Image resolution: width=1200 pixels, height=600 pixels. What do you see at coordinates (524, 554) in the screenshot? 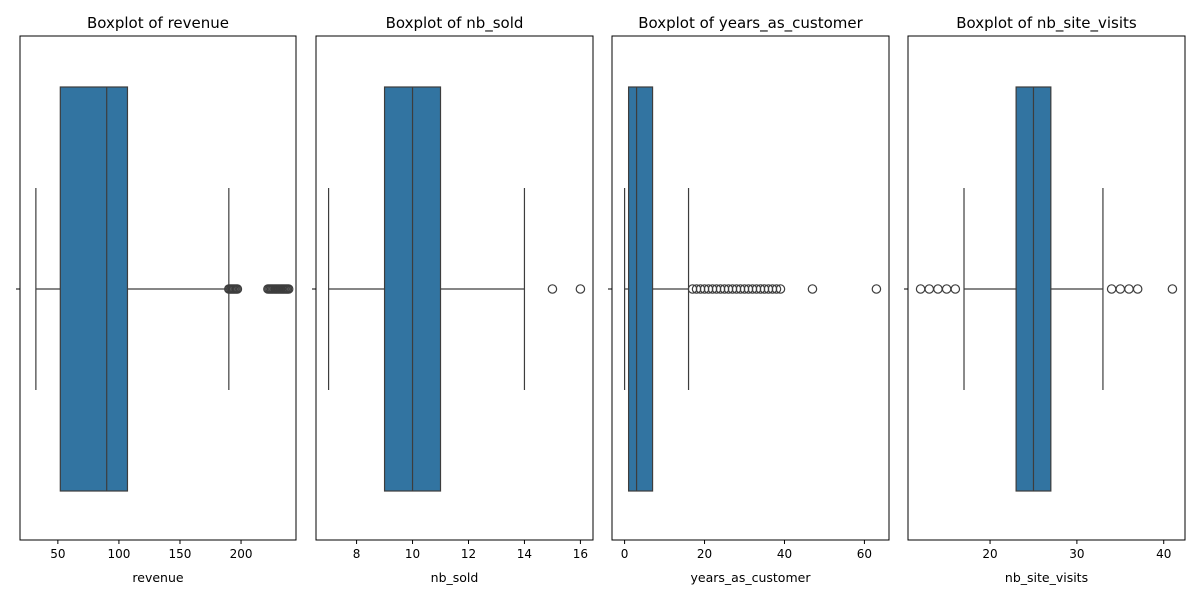
I see `x-tick-label: 14` at bounding box center [524, 554].